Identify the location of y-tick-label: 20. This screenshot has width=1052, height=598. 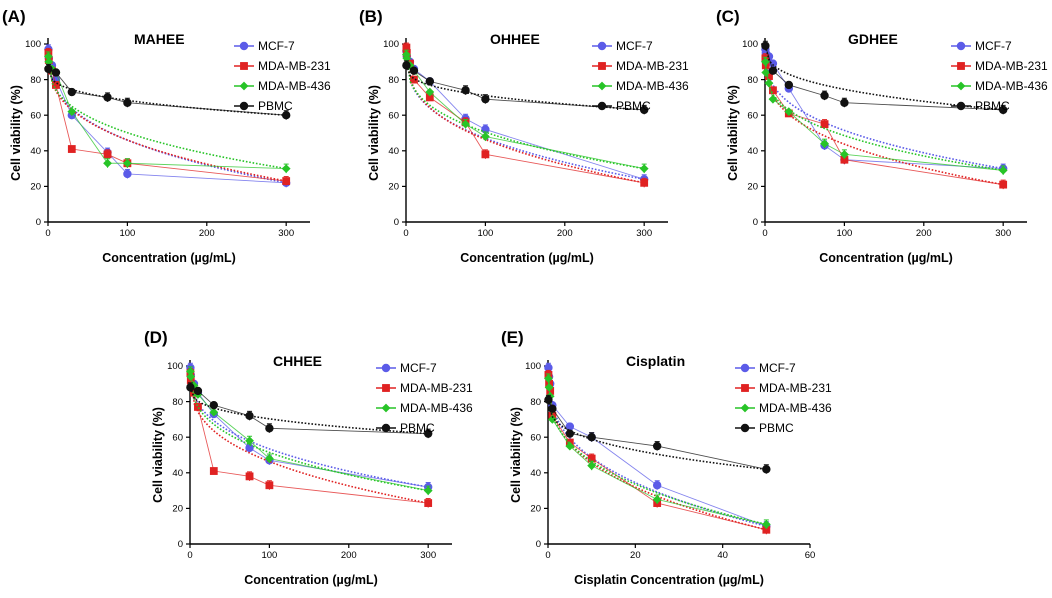
(177, 509).